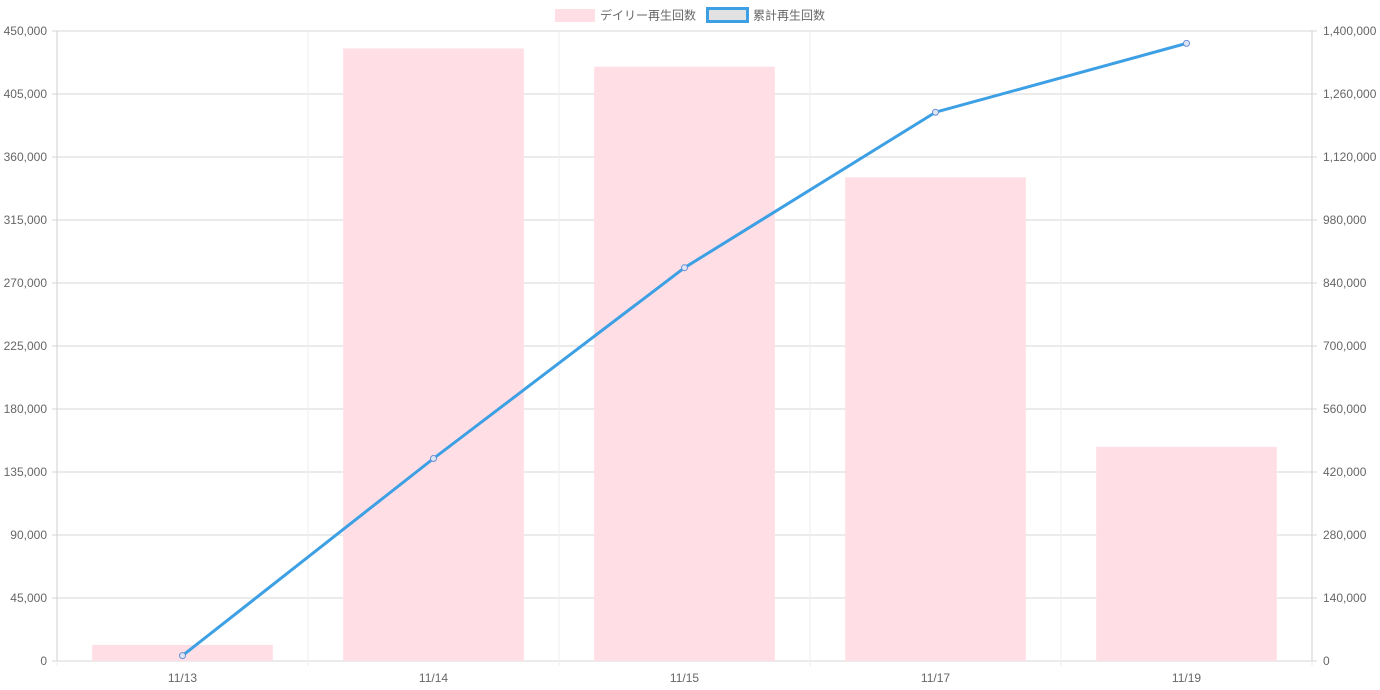 The height and width of the screenshot is (690, 1380). Describe the element at coordinates (727, 15) in the screenshot. I see `legend-line-swatch` at that location.